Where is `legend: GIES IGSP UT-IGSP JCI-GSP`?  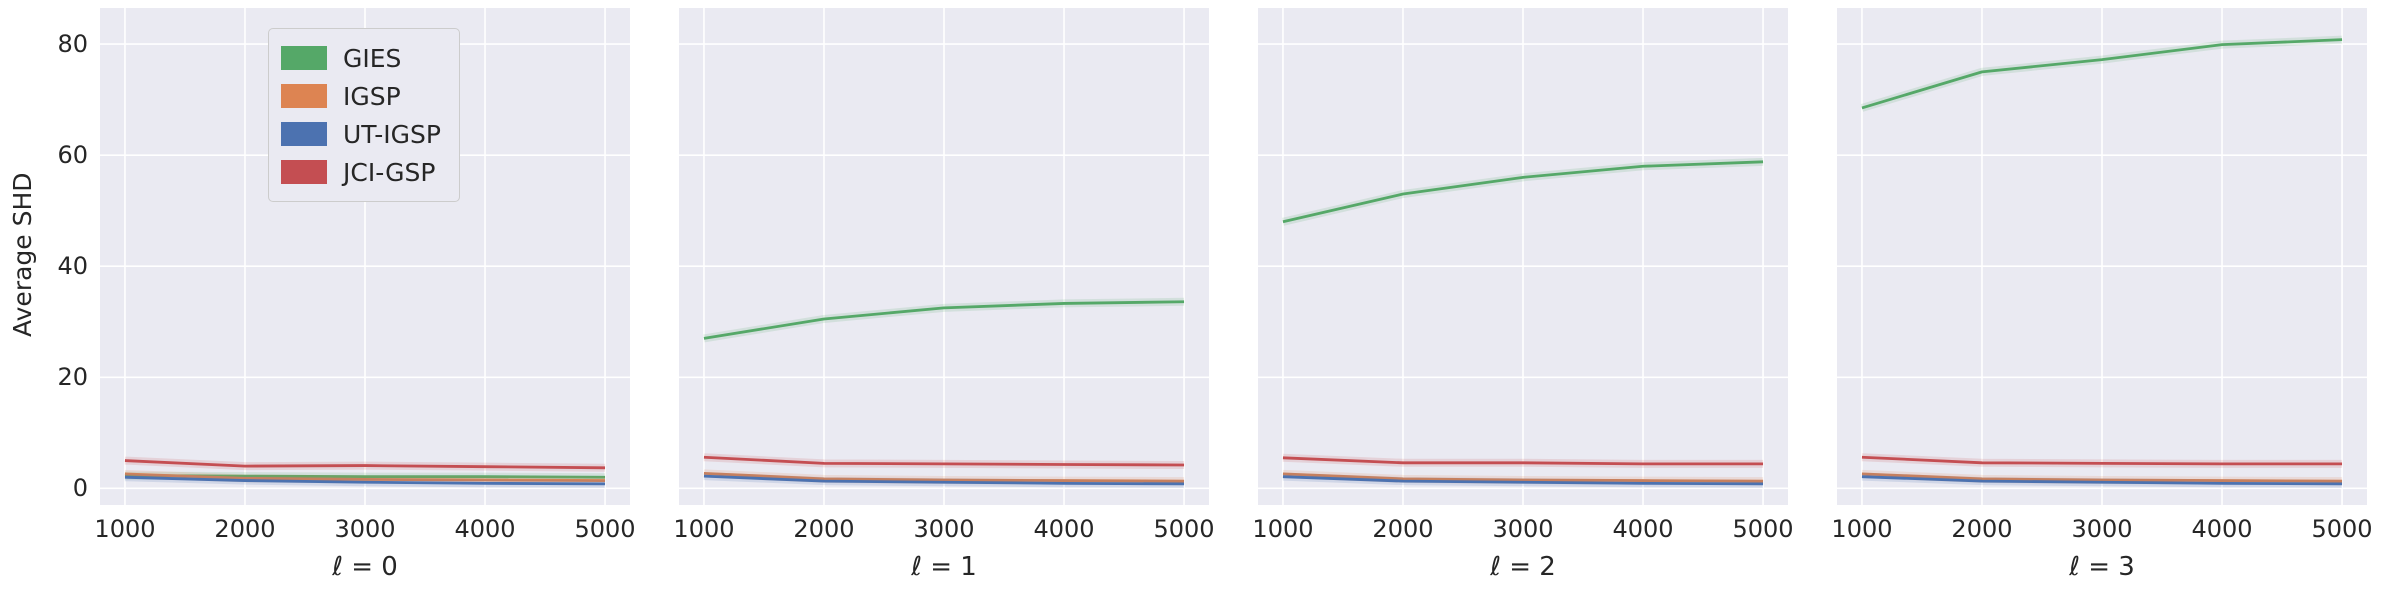 legend: GIES IGSP UT-IGSP JCI-GSP is located at coordinates (364, 115).